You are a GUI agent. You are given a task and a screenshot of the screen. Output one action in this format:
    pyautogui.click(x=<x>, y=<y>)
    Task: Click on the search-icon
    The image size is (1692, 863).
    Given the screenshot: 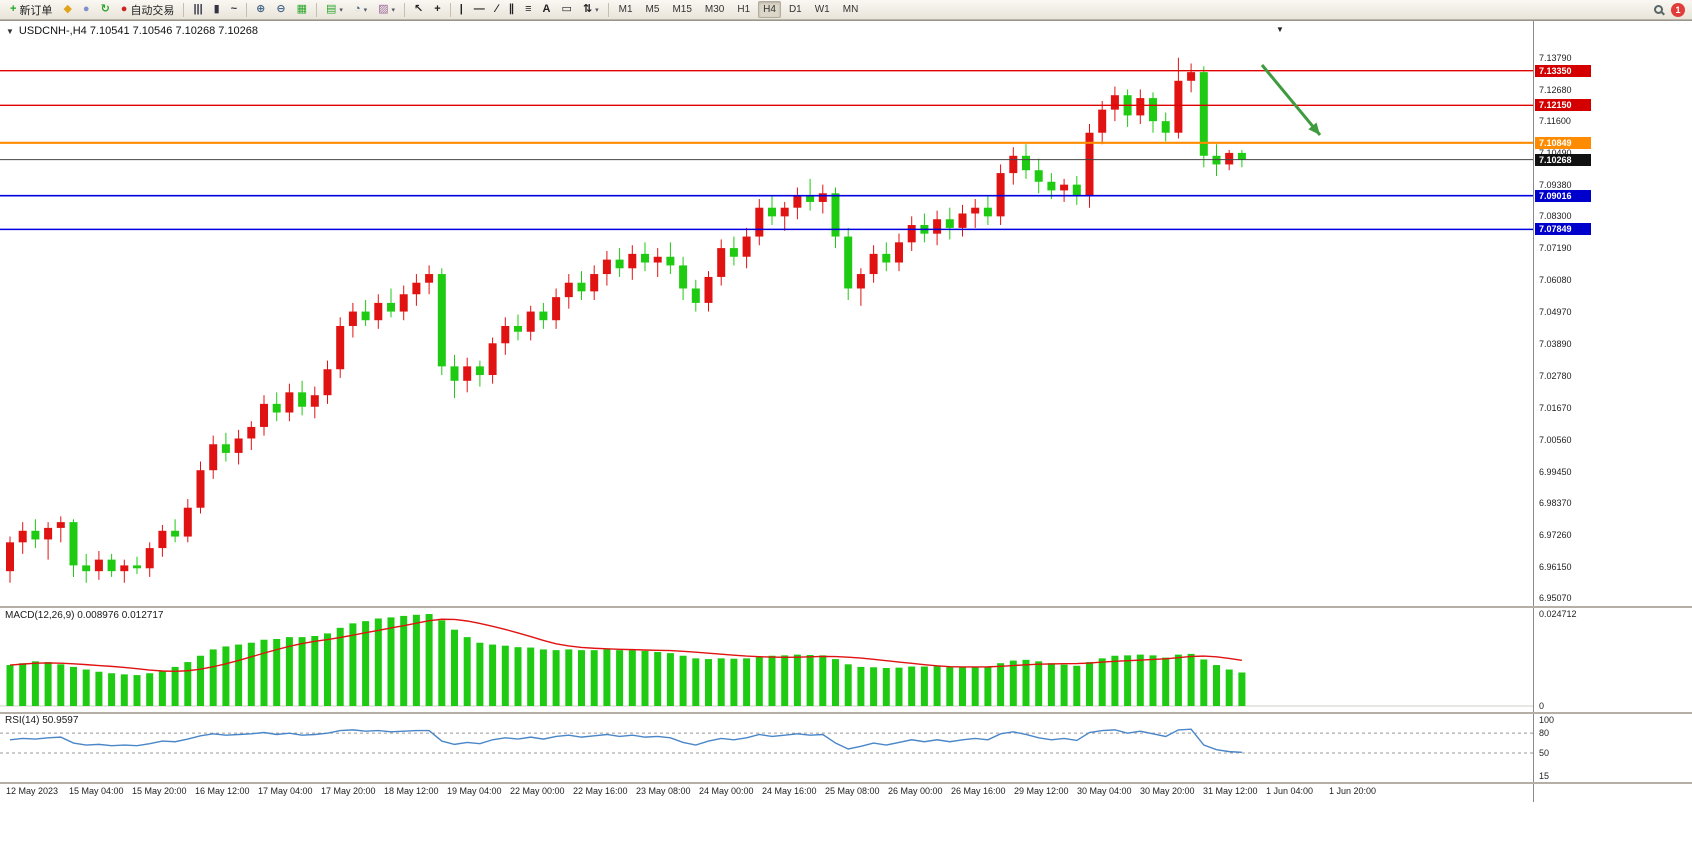 What is the action you would take?
    pyautogui.click(x=1658, y=9)
    